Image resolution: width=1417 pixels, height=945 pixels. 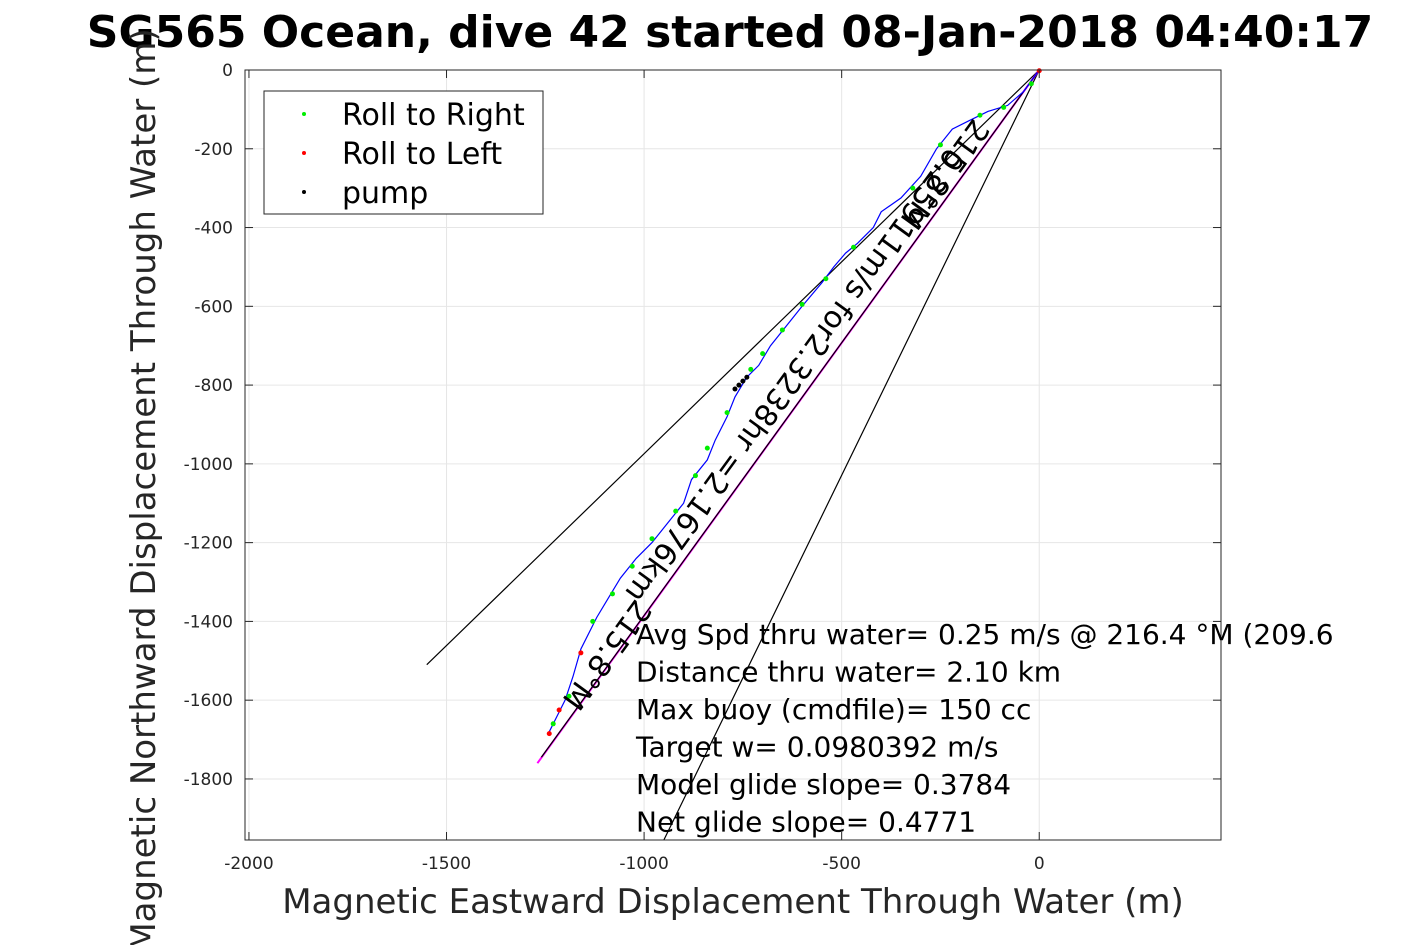 What do you see at coordinates (816, 747) in the screenshot?
I see `info-line: Target w= 0.0980392 m/s` at bounding box center [816, 747].